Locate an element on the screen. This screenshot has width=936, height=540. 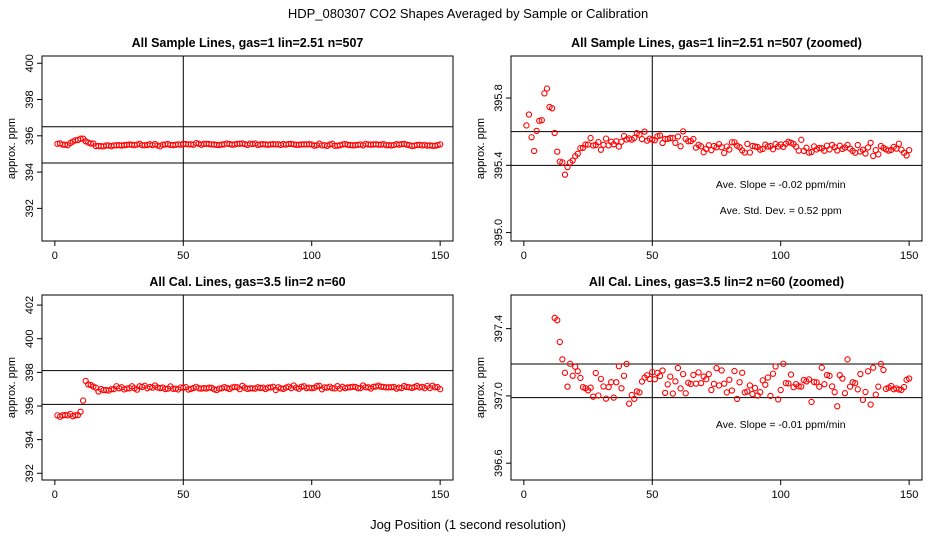
figure-xlabel: Jog Position (1 second resolution) is located at coordinates (468, 524).